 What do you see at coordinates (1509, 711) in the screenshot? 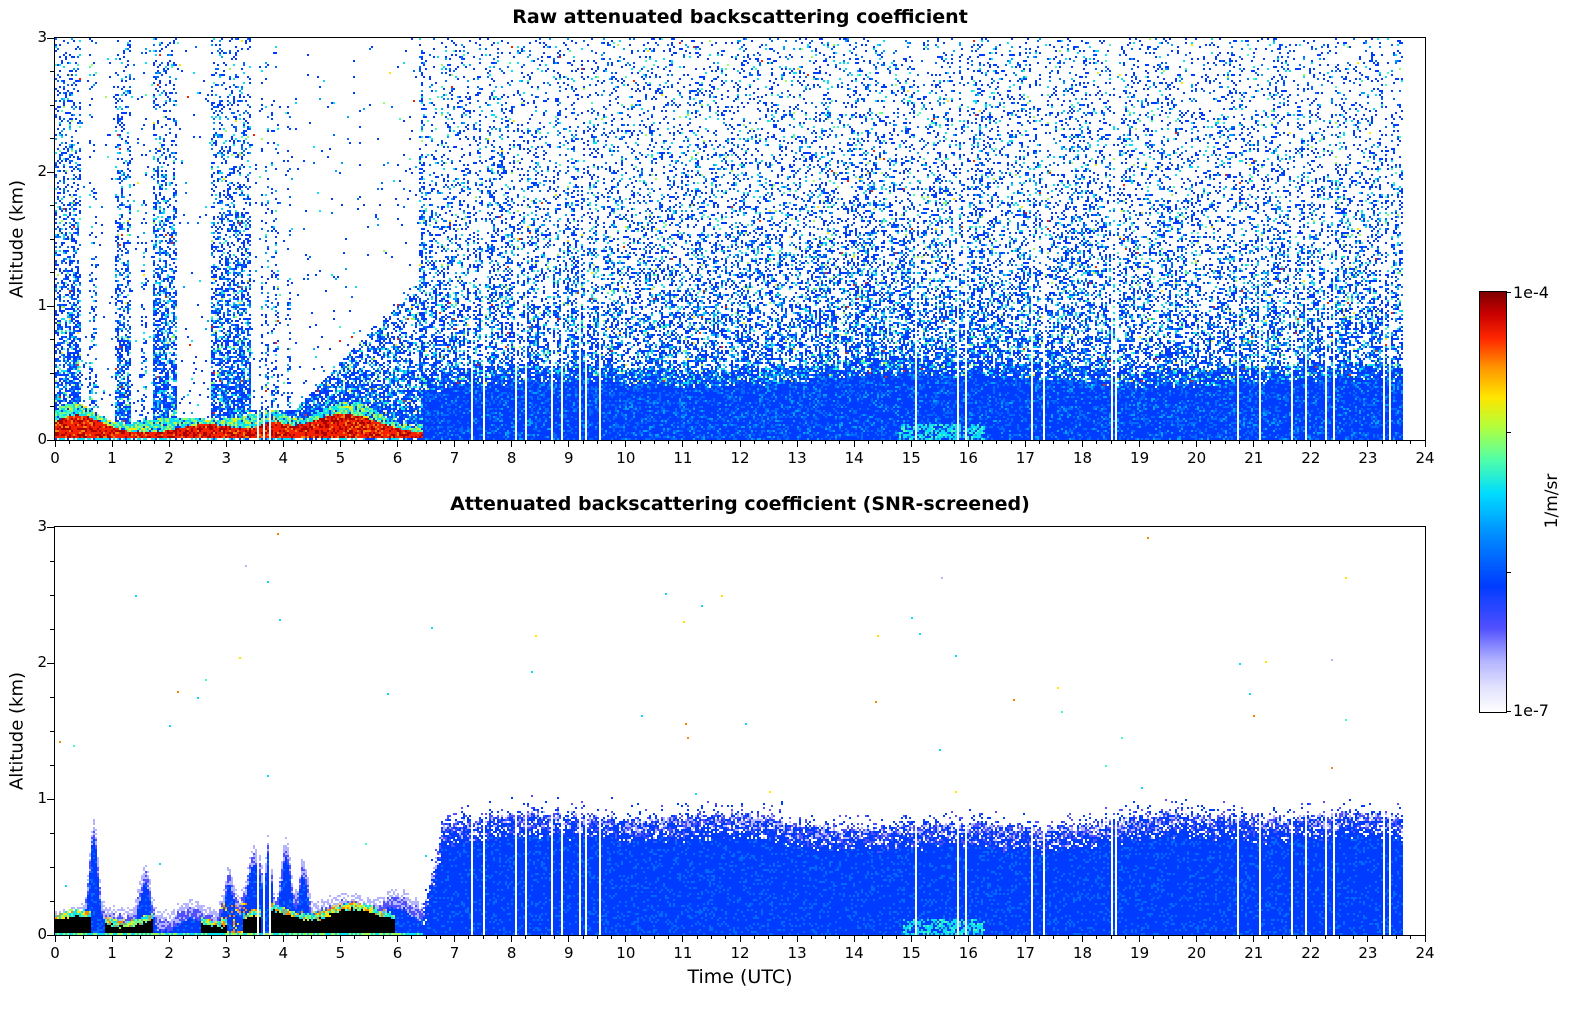
I see `colorbar-tick-mark` at bounding box center [1509, 711].